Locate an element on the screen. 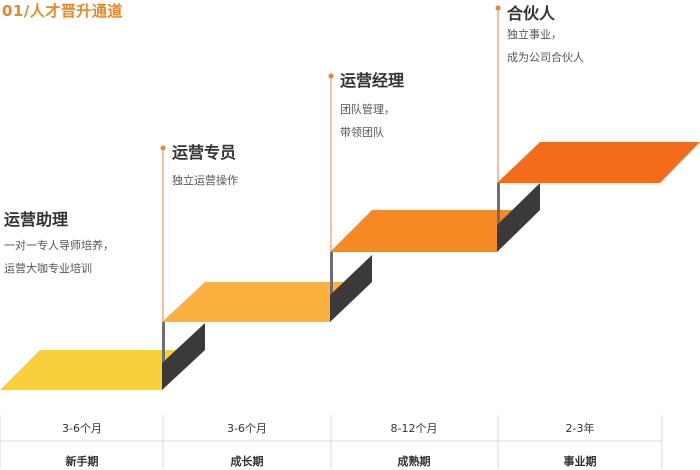  stage-2-period: 3-6个月 is located at coordinates (247, 428).